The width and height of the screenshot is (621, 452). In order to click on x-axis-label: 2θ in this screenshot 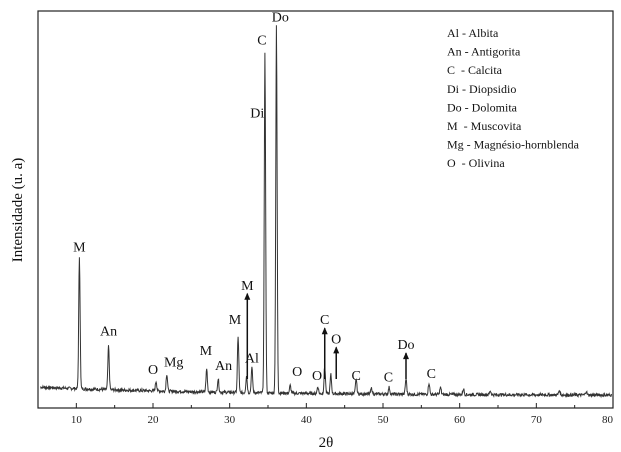, I will do `click(326, 443)`.